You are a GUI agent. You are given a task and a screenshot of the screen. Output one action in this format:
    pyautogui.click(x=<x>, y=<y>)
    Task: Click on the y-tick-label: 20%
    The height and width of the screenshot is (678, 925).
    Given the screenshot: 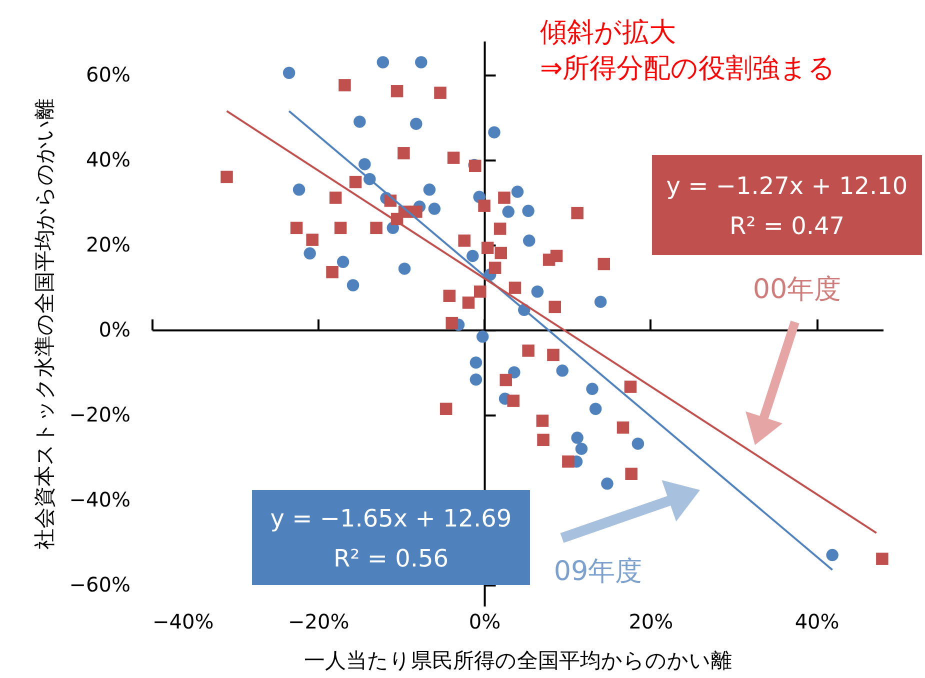 What is the action you would take?
    pyautogui.click(x=108, y=244)
    